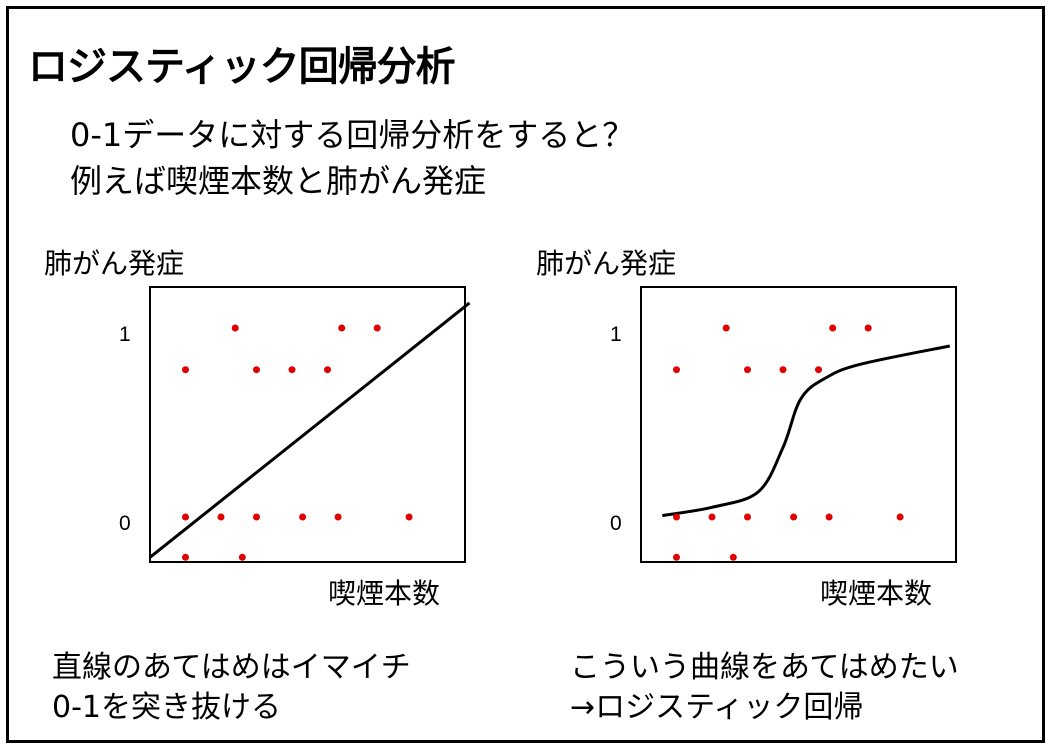 The image size is (1055, 753). What do you see at coordinates (114, 263) in the screenshot?
I see `left-y-axis-label: 肺がん発症` at bounding box center [114, 263].